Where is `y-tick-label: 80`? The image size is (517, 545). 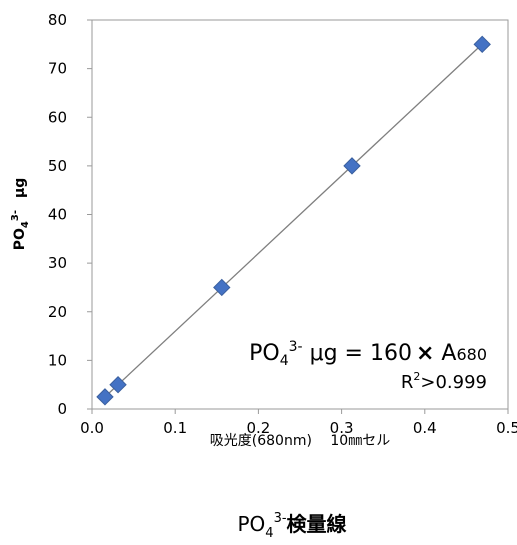
y-tick-label: 80 is located at coordinates (57, 20).